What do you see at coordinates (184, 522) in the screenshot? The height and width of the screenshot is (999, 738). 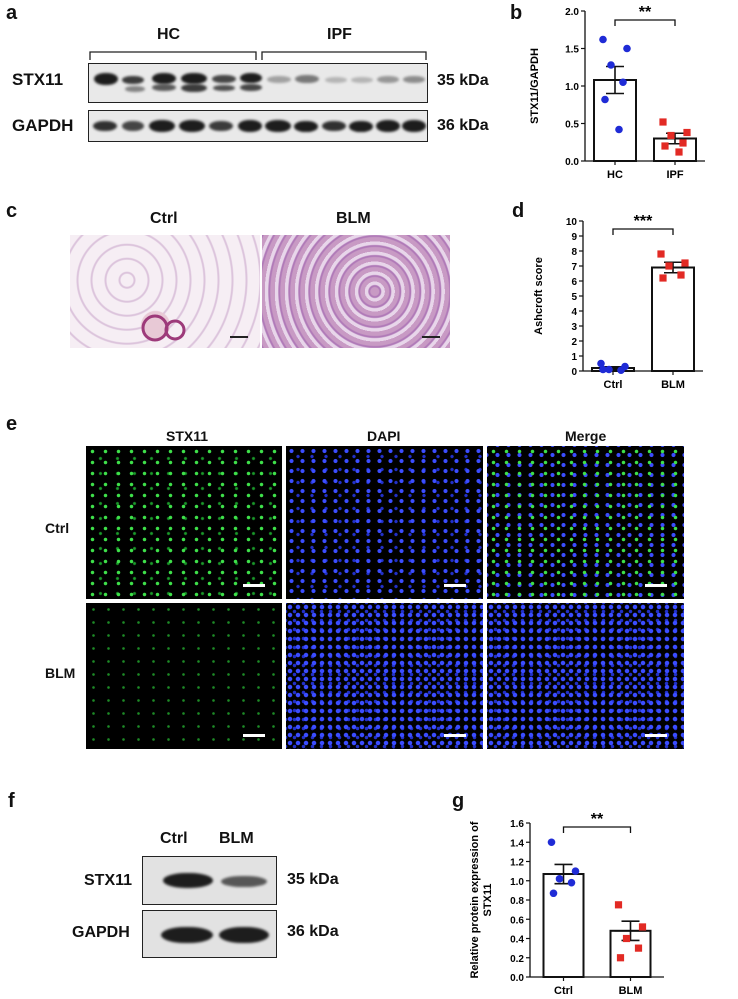 I see `fluorescence-stx11-ctrl` at bounding box center [184, 522].